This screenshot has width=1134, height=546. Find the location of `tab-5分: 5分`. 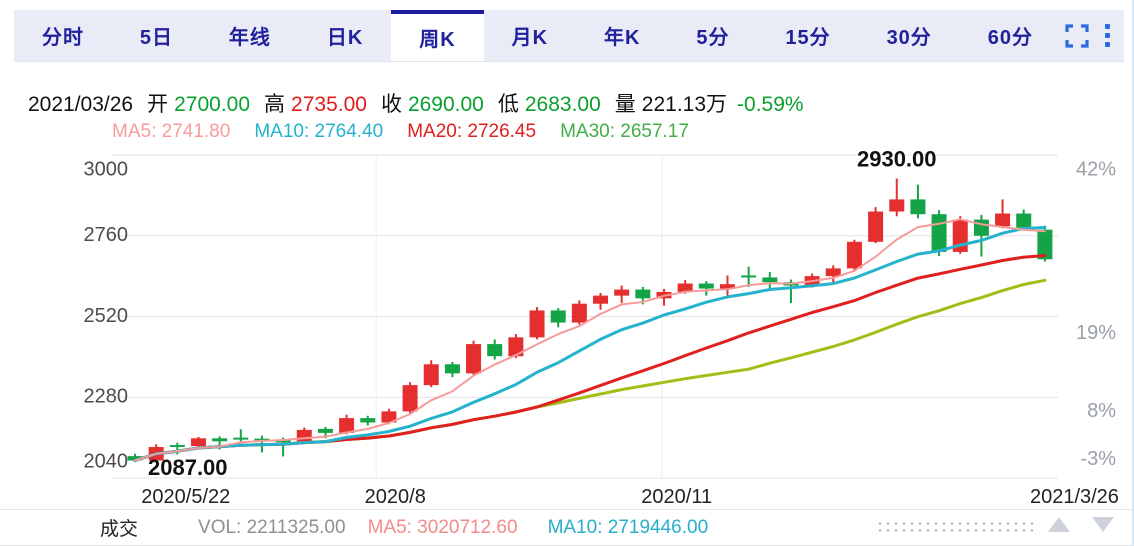

tab-5分: 5分 is located at coordinates (713, 38).